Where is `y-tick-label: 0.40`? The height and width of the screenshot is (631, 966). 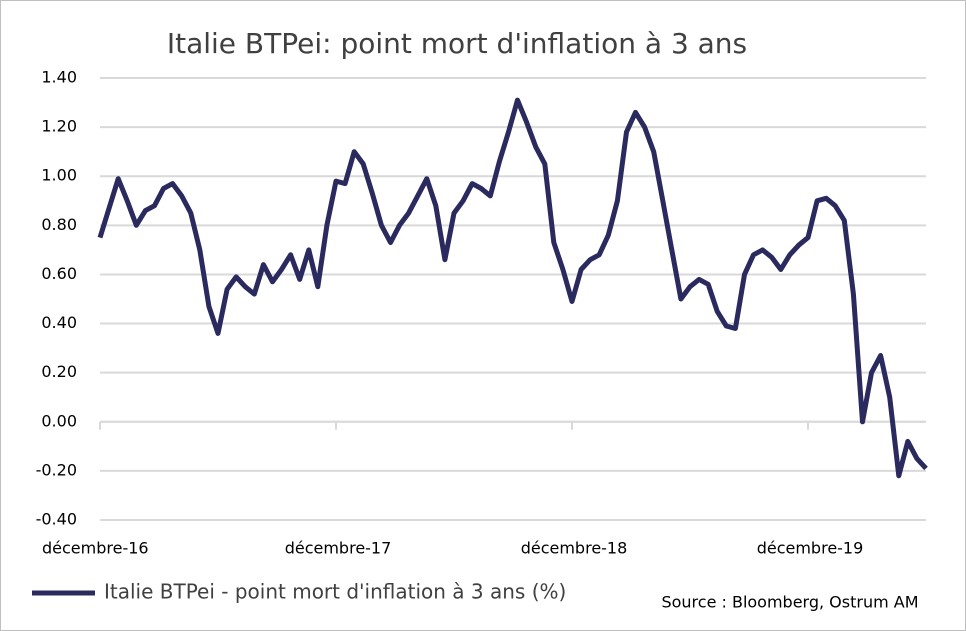
y-tick-label: 0.40 is located at coordinates (59, 322).